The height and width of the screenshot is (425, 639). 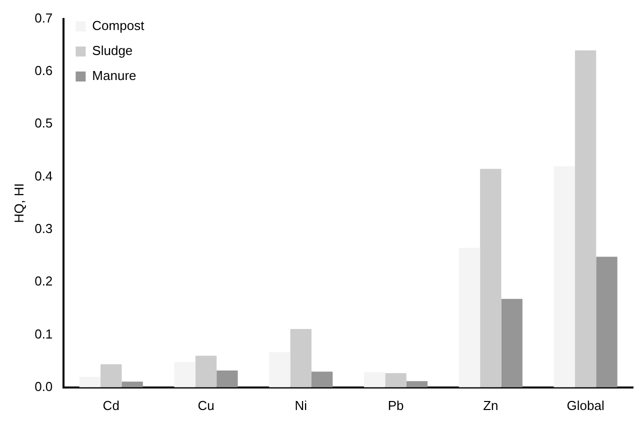 I want to click on x-tick-label: Global, so click(x=585, y=405).